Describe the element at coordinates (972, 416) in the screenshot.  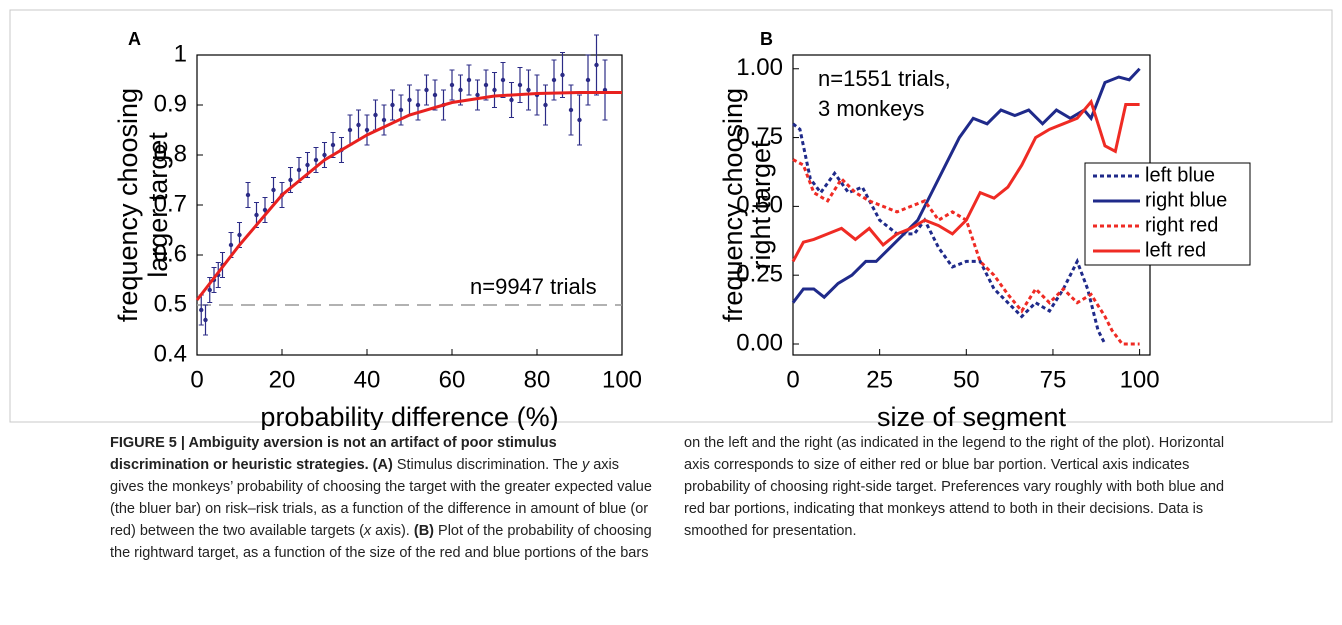
I see `x-axis-label: size of segment` at that location.